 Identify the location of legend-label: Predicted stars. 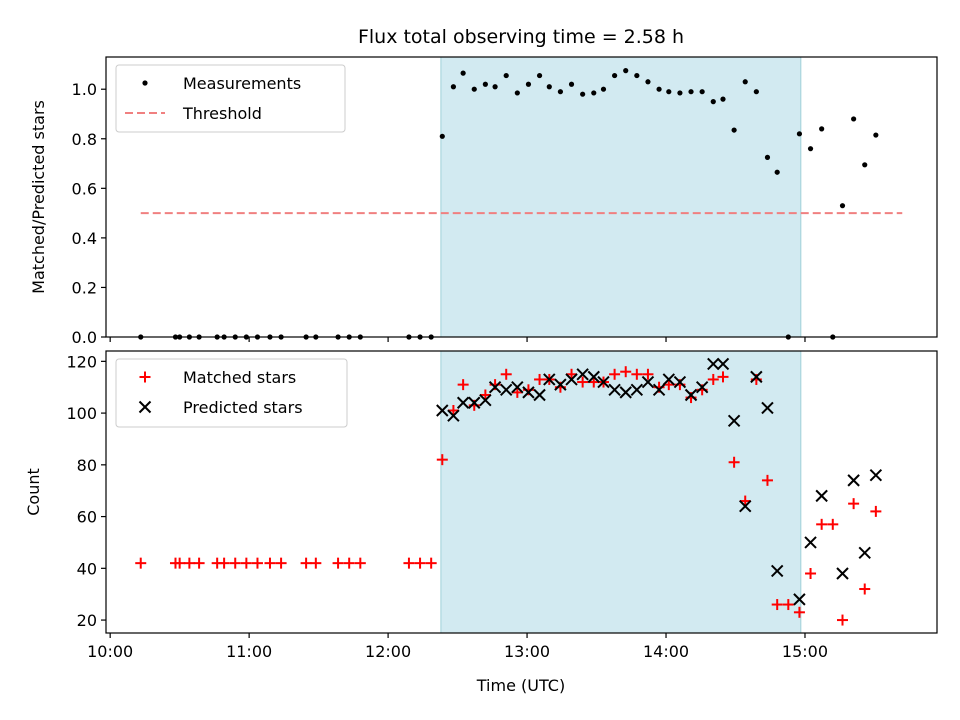
(243, 407).